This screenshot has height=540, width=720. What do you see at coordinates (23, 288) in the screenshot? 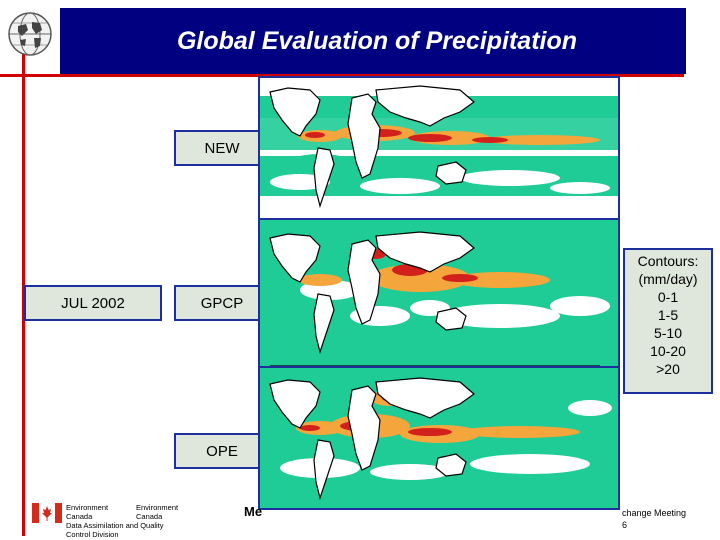
I see `accent-line-vertical` at bounding box center [23, 288].